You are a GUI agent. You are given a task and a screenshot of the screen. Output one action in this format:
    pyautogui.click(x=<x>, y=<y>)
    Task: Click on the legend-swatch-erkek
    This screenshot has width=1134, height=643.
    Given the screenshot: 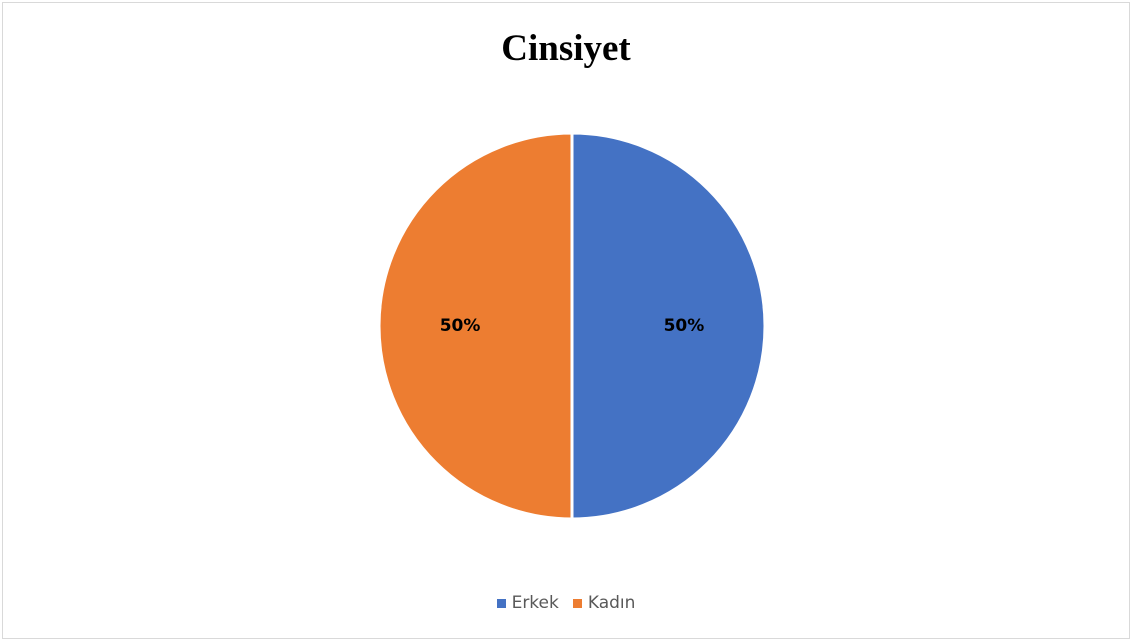 What is the action you would take?
    pyautogui.click(x=501, y=603)
    